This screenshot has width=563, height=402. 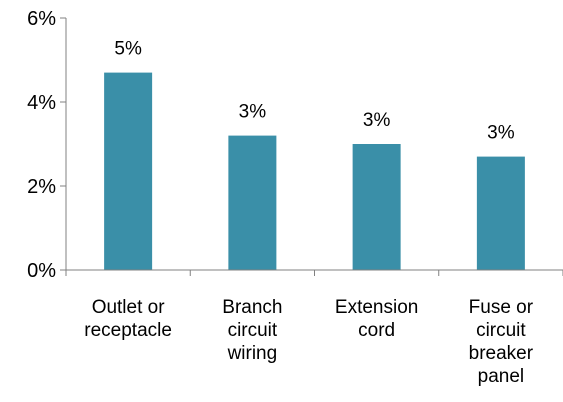 What do you see at coordinates (128, 49) in the screenshot?
I see `data-label: 5%` at bounding box center [128, 49].